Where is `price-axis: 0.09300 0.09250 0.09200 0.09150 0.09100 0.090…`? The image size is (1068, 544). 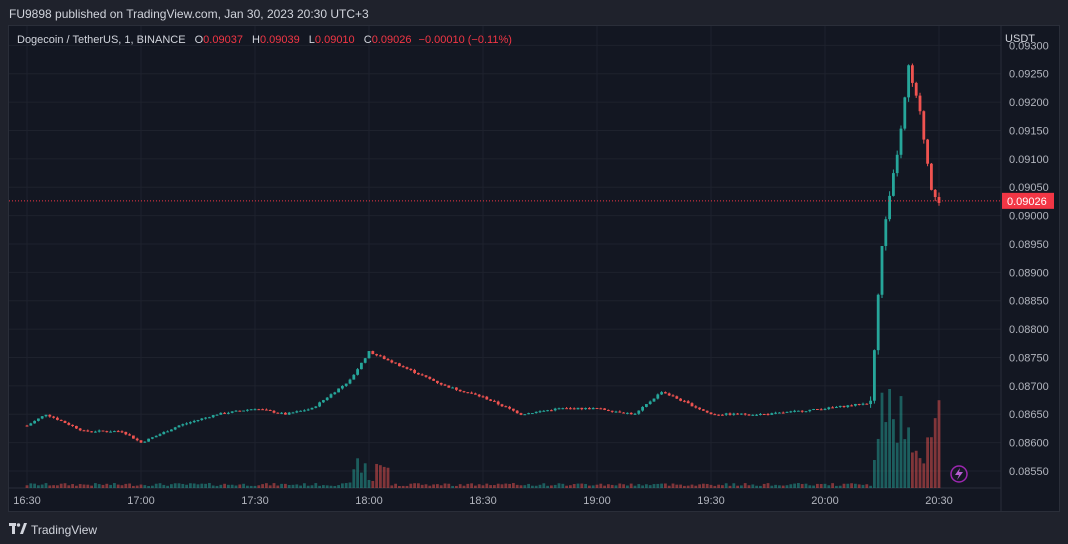 price-axis: 0.09300 0.09250 0.09200 0.09150 0.09100 0.090… is located at coordinates (1029, 259).